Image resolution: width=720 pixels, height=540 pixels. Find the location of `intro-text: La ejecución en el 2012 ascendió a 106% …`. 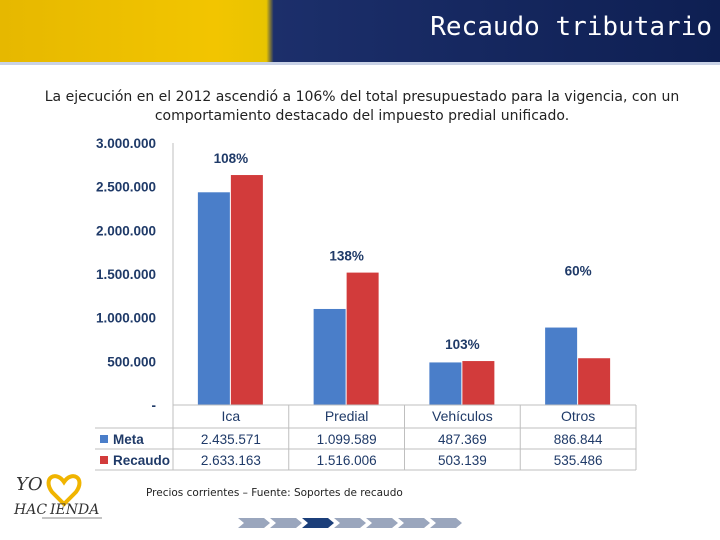

intro-text: La ejecución en el 2012 ascendió a 106% … is located at coordinates (362, 106).